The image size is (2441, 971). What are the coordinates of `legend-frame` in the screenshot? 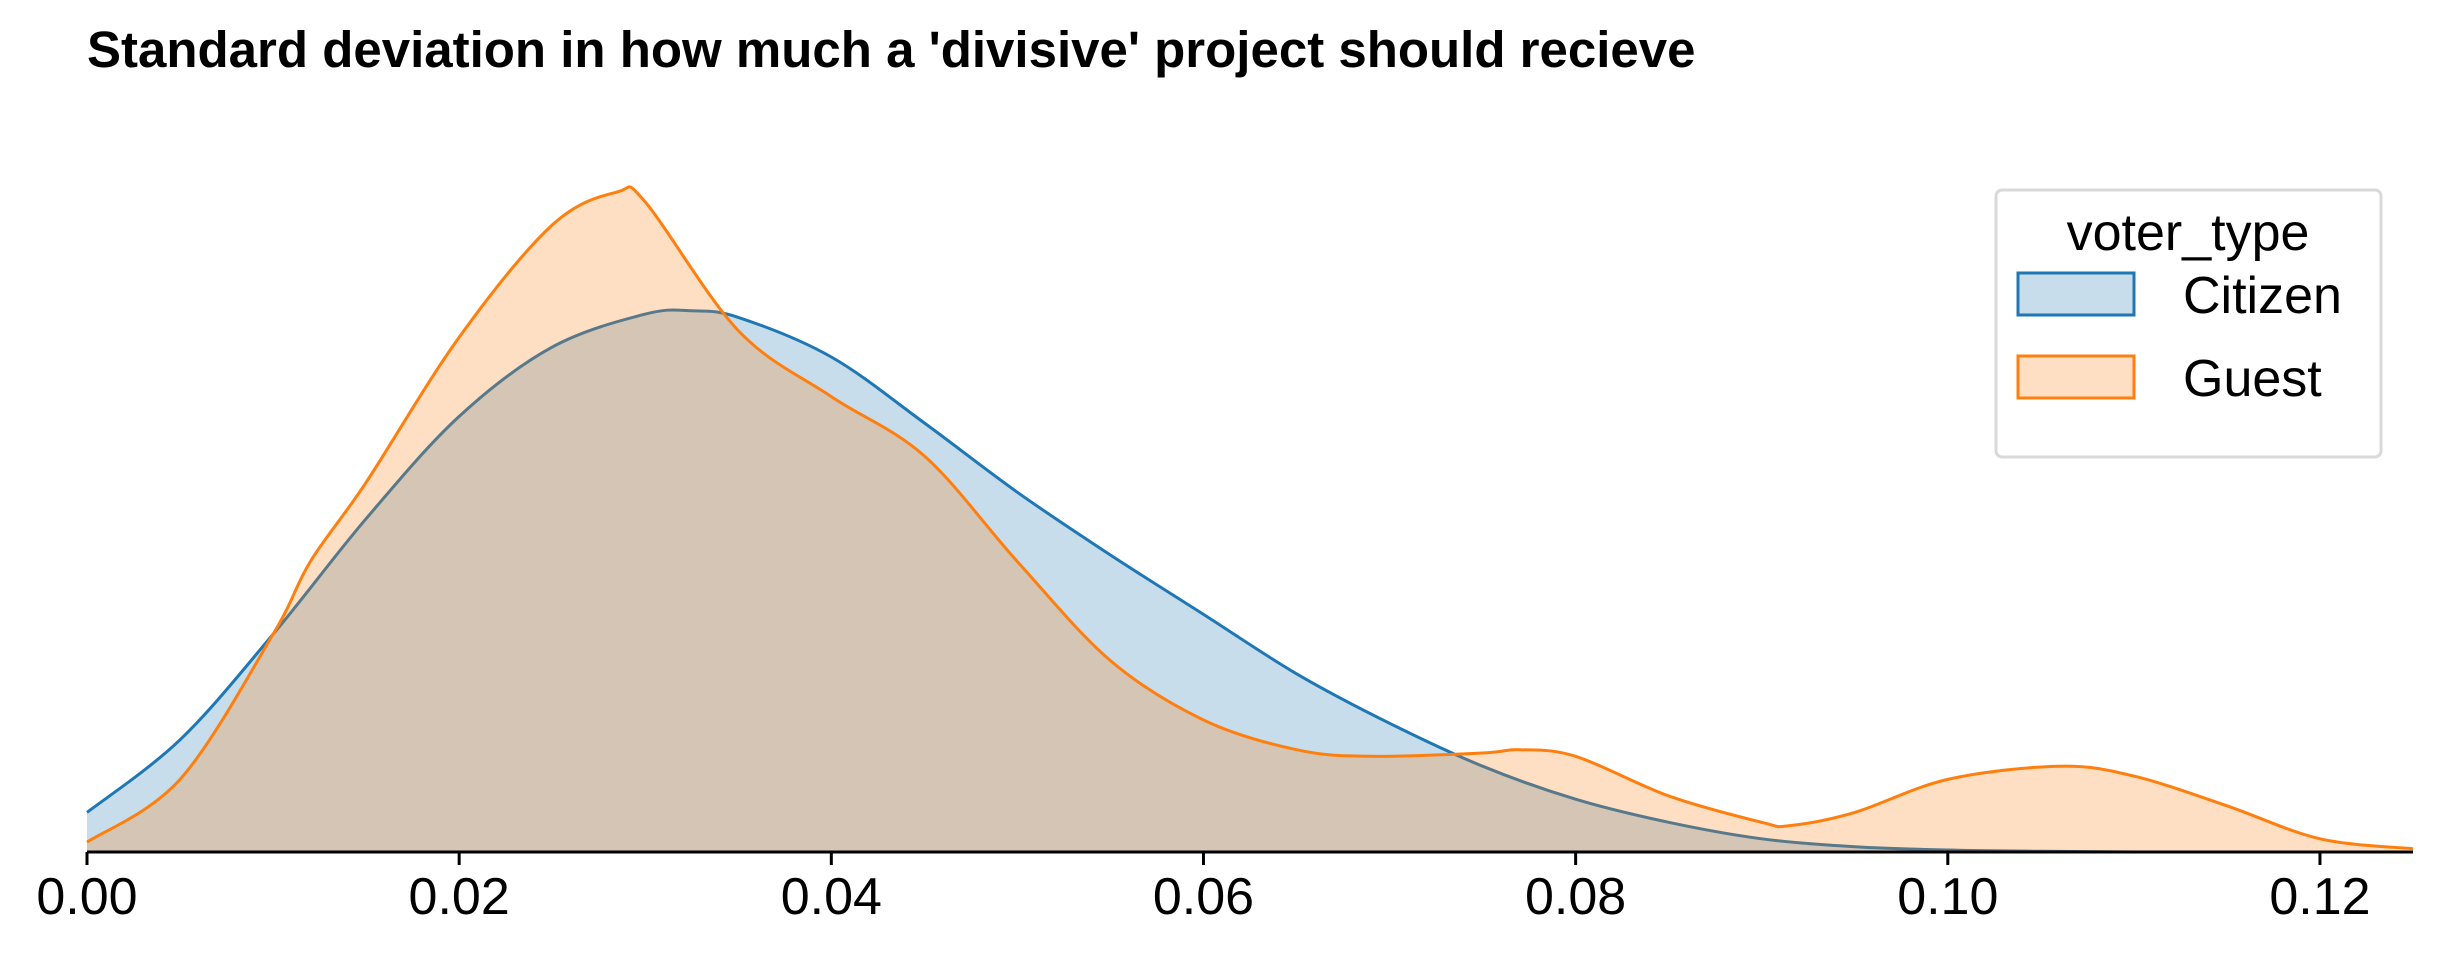 It's located at (2188, 323).